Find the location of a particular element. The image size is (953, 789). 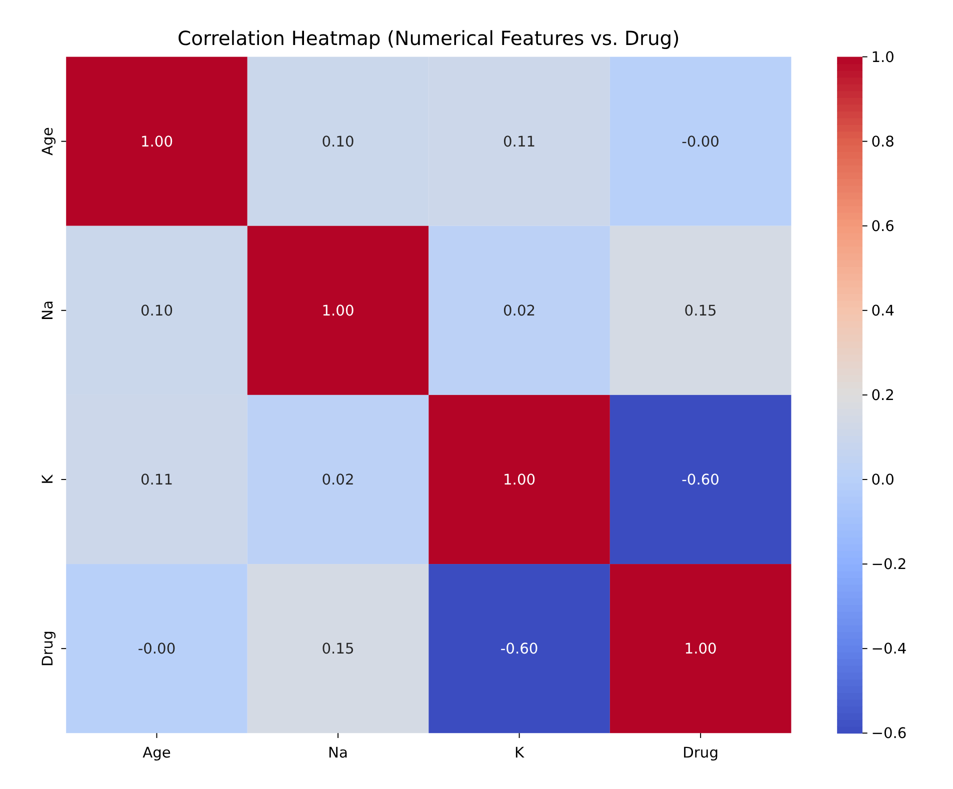

color-bar-label: −0.4 is located at coordinates (889, 649).